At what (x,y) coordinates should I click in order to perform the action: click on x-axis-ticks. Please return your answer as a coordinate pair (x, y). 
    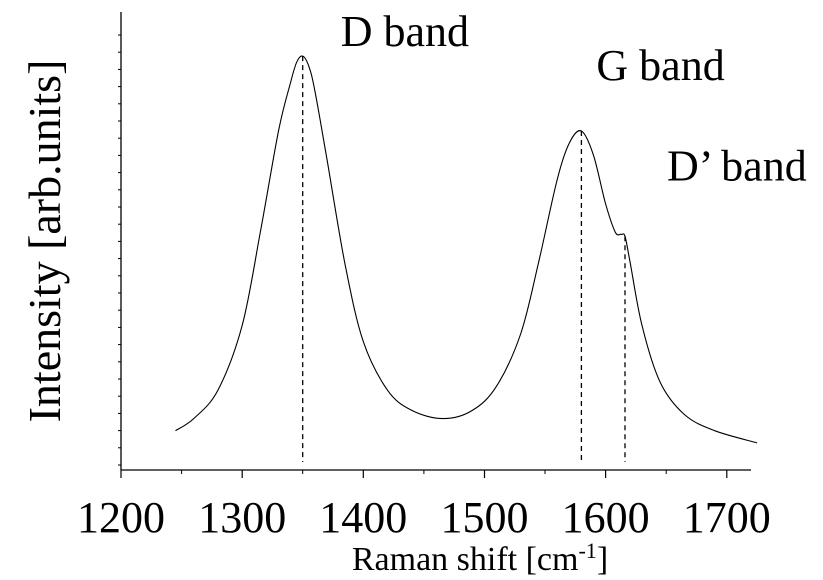
    Looking at the image, I should click on (424, 474).